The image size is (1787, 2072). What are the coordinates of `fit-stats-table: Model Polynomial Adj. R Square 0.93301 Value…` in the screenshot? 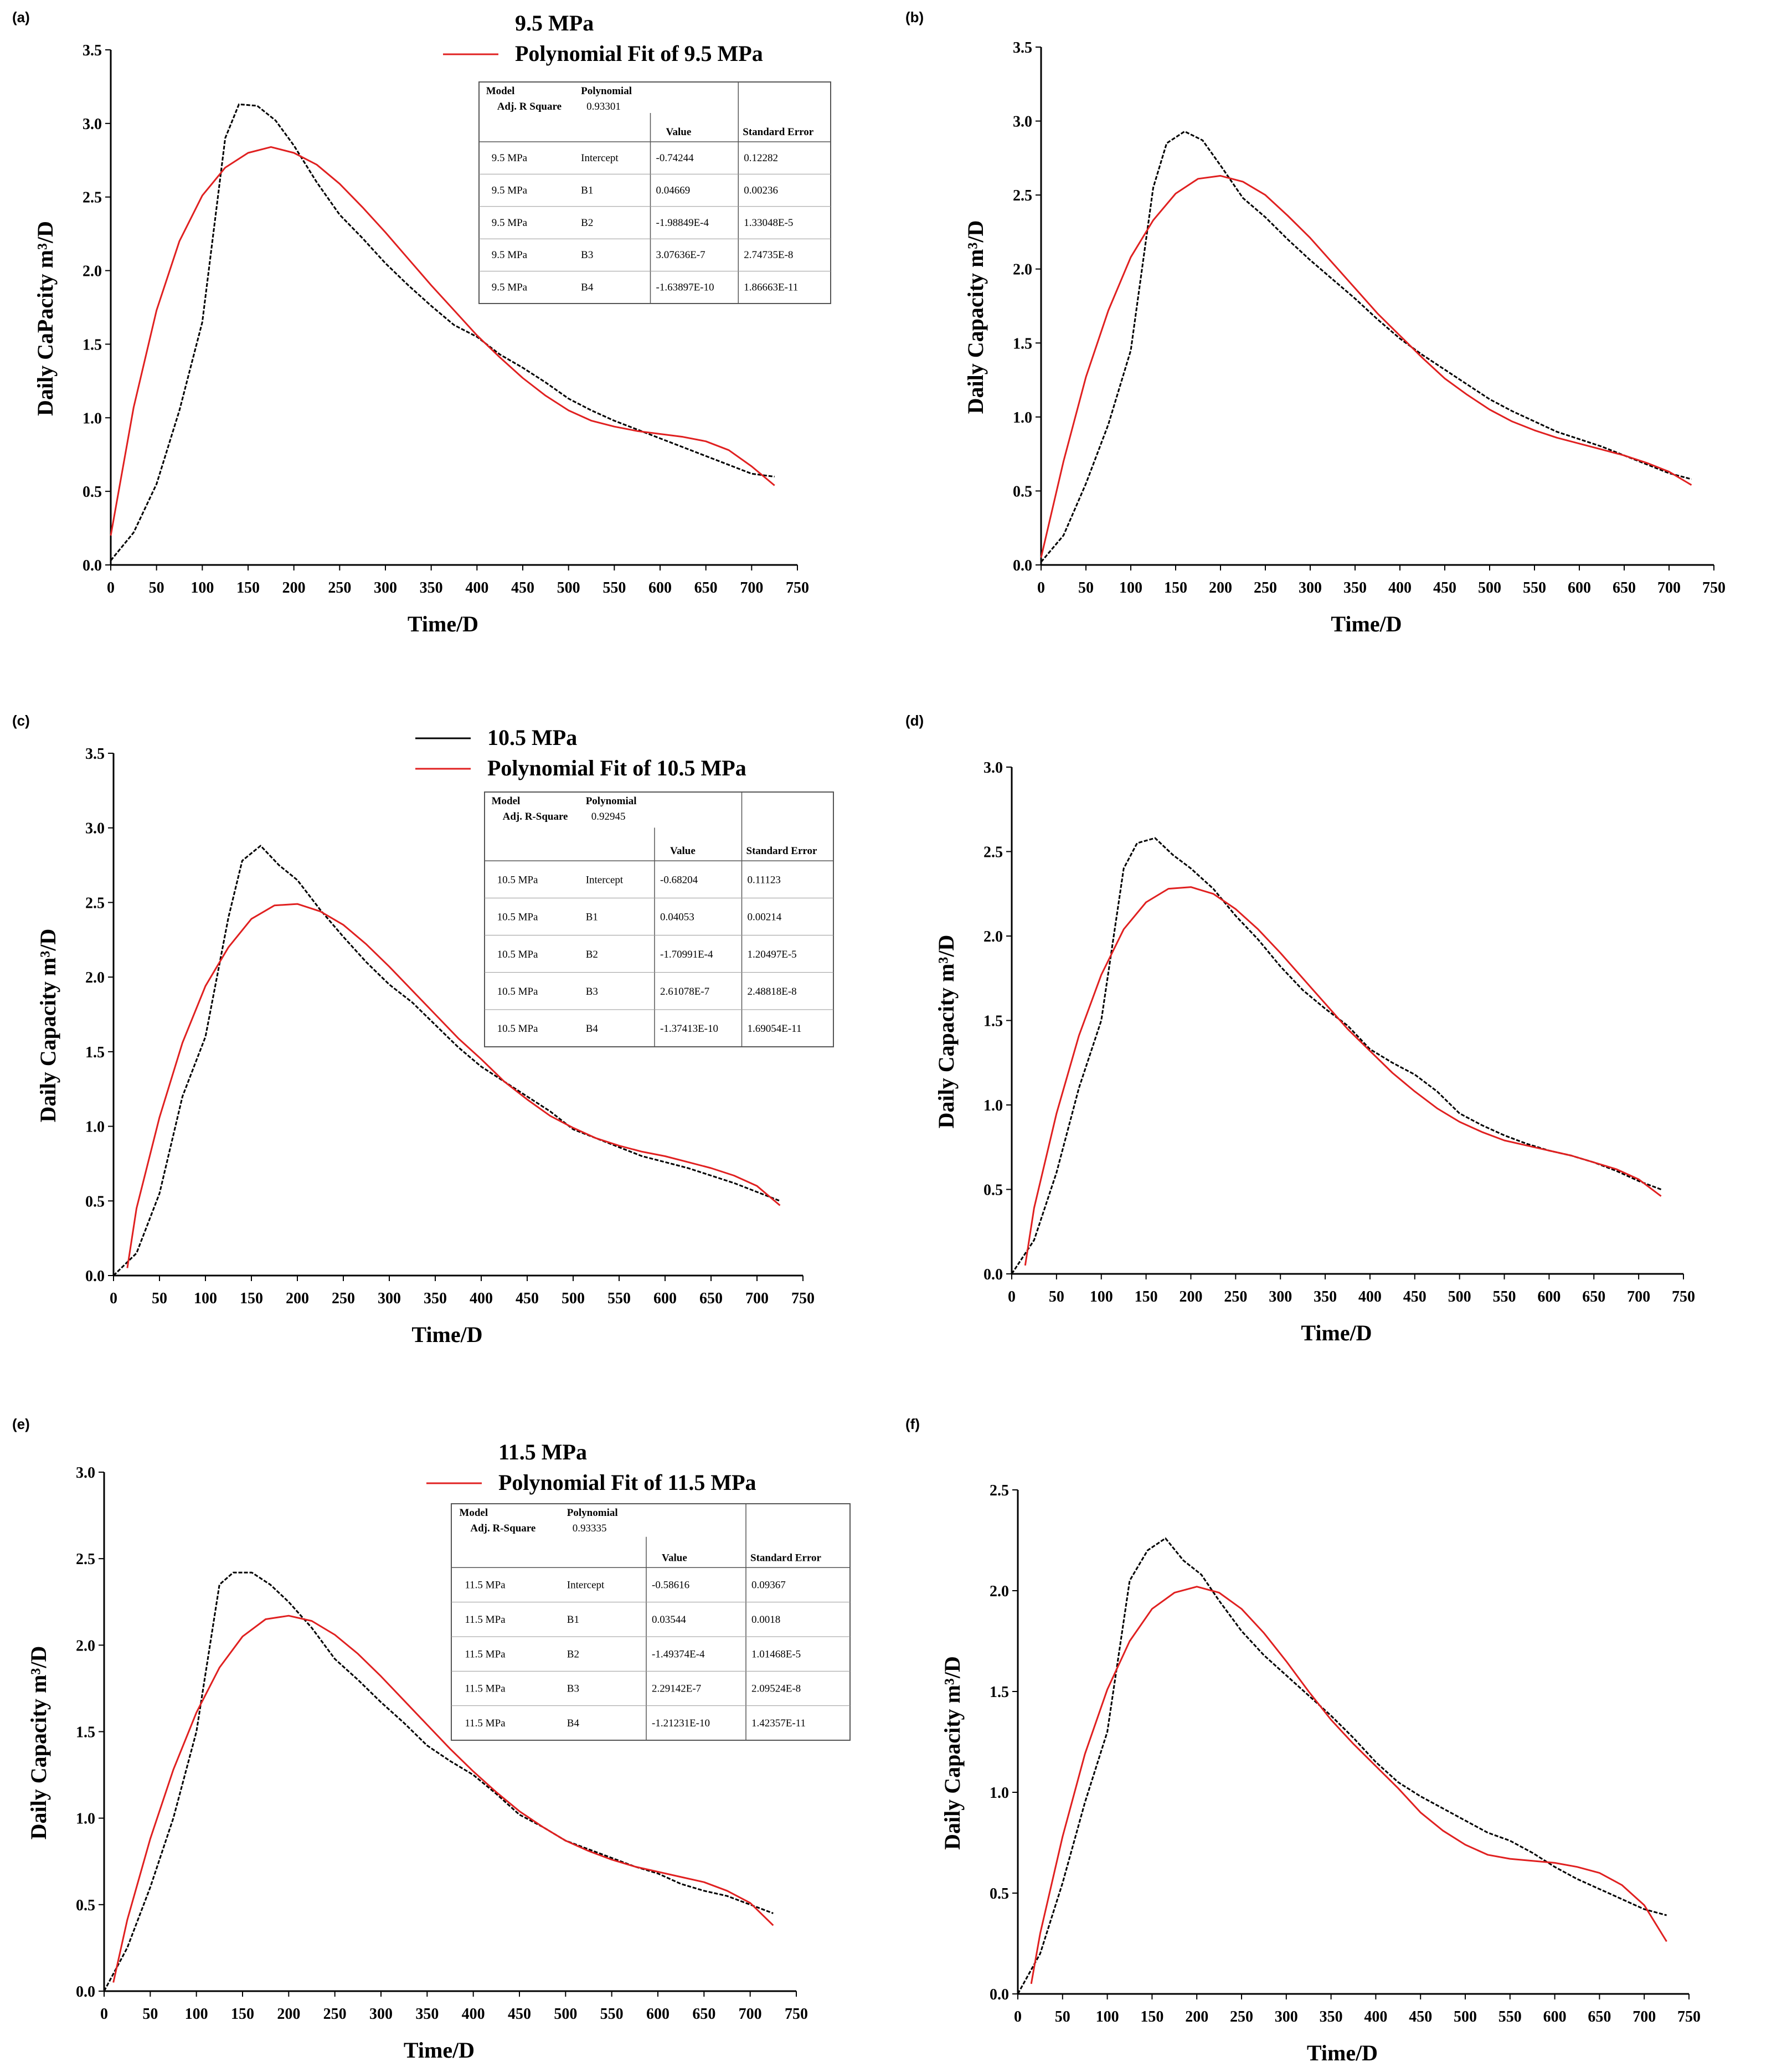 It's located at (654, 192).